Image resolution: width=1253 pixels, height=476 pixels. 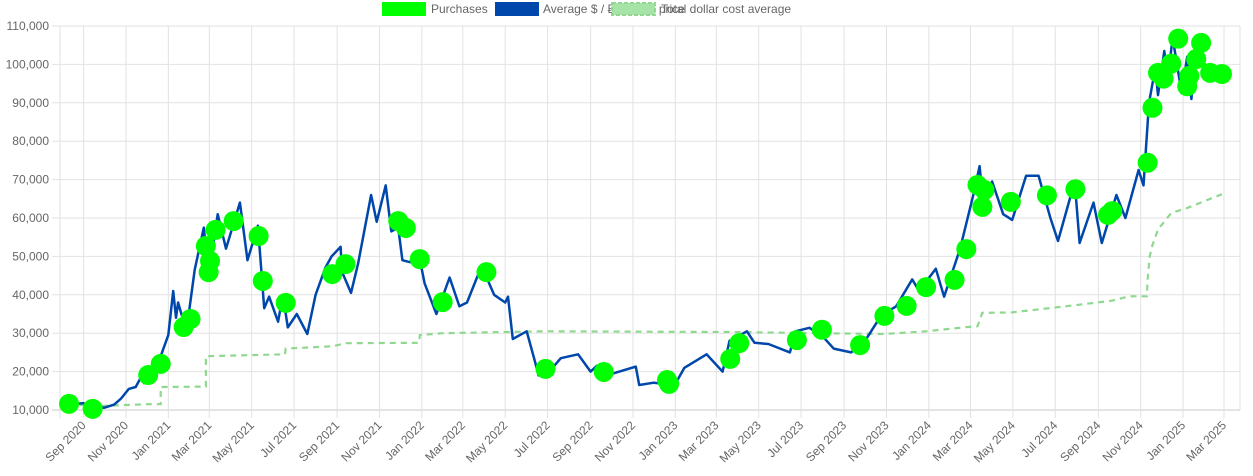 What do you see at coordinates (404, 440) in the screenshot?
I see `x-tick-label: Jan 2022` at bounding box center [404, 440].